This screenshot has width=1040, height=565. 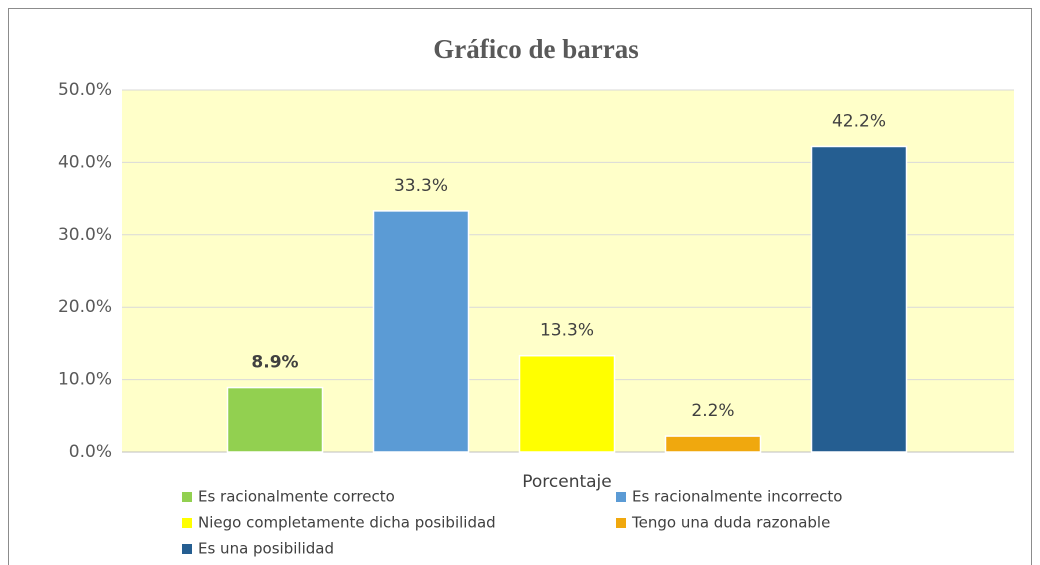 What do you see at coordinates (85, 380) in the screenshot?
I see `y-tick-label: 10.0%` at bounding box center [85, 380].